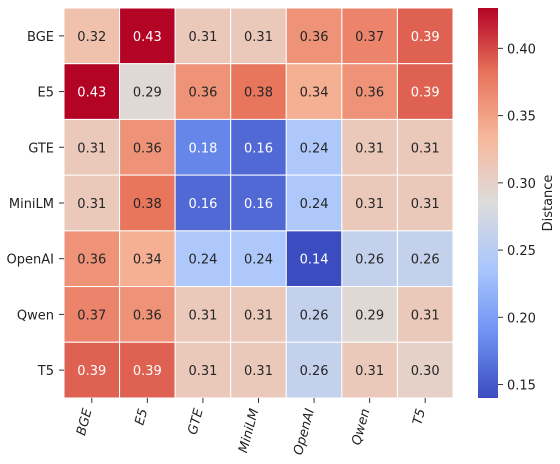 The image size is (560, 464). I want to click on colorbar-tick-label: 0.15, so click(521, 386).